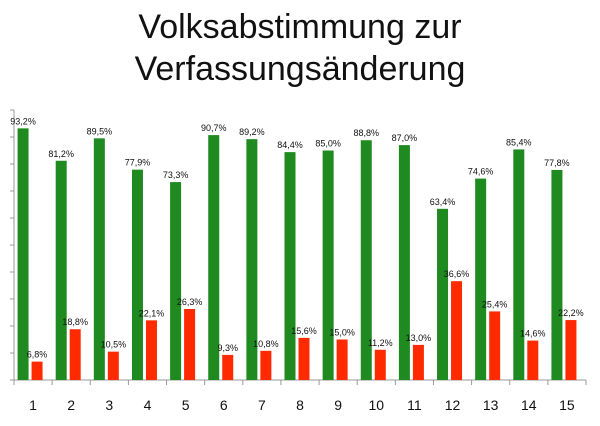  Describe the element at coordinates (557, 163) in the screenshot. I see `data-label-series-1-cat-15: 77,8%` at that location.